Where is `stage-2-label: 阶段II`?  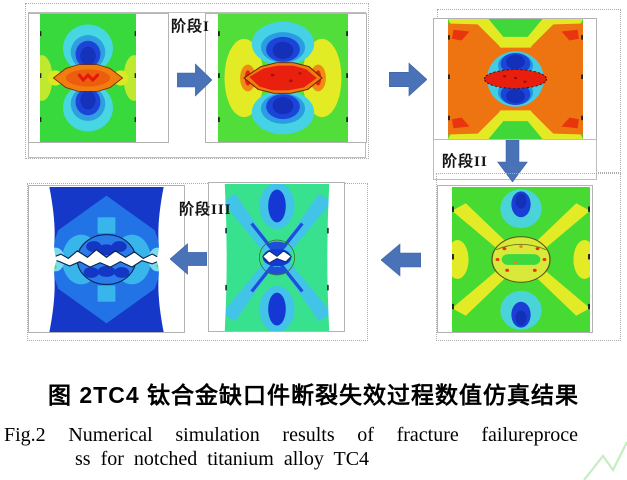 stage-2-label: 阶段II is located at coordinates (465, 162).